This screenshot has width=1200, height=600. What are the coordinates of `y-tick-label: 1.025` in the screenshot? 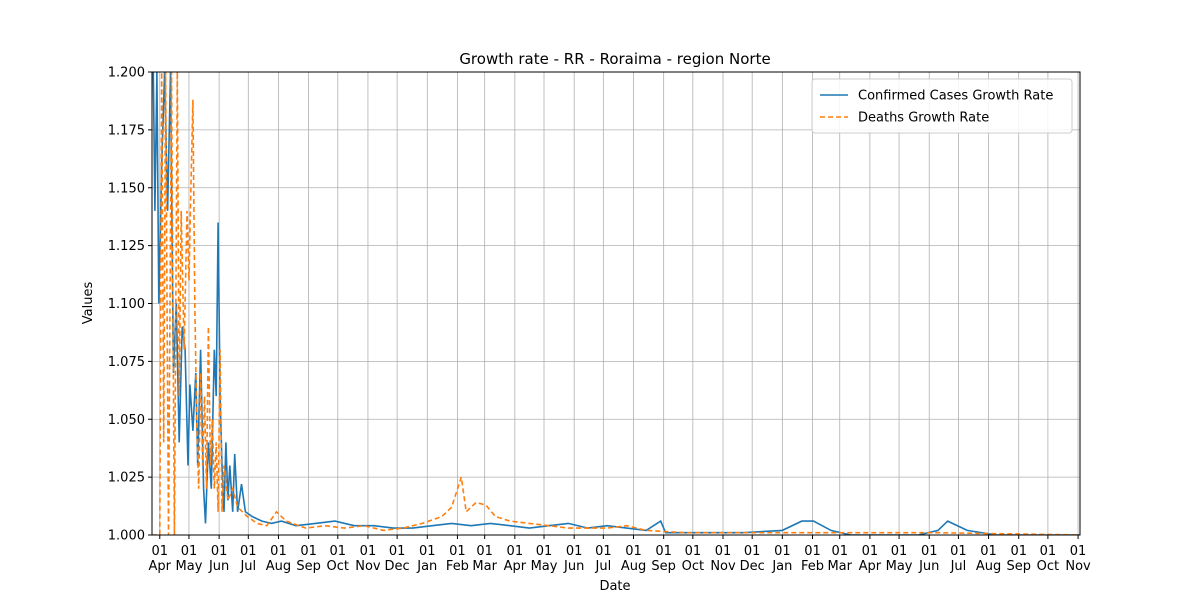 It's located at (126, 478).